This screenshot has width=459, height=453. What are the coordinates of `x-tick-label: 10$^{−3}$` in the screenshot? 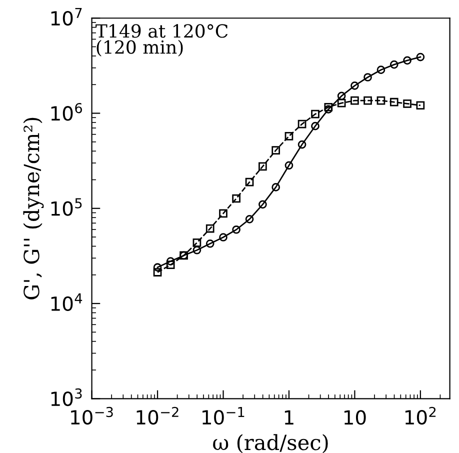 It's located at (92, 415).